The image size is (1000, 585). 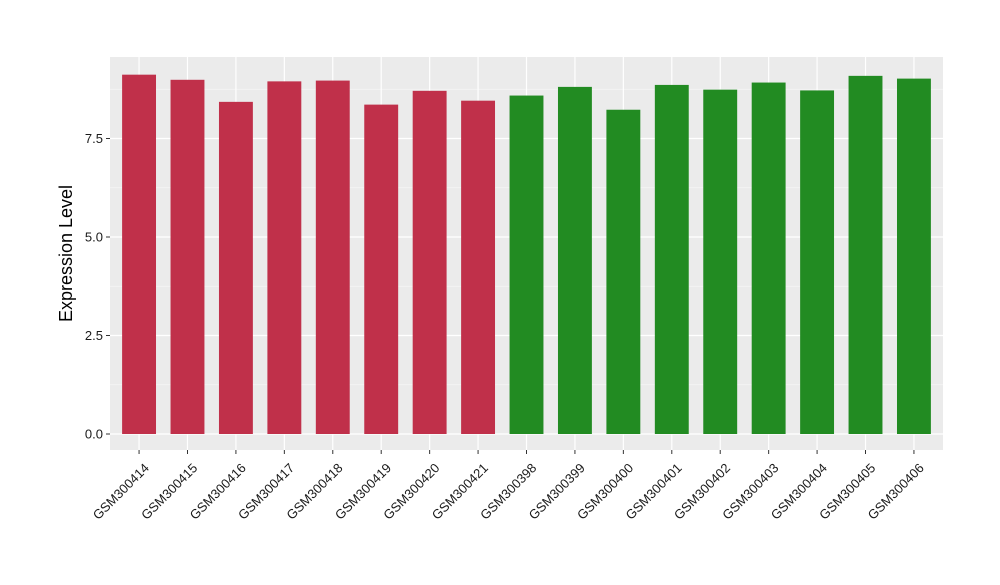 I want to click on bar-GSM300414, so click(x=139, y=254).